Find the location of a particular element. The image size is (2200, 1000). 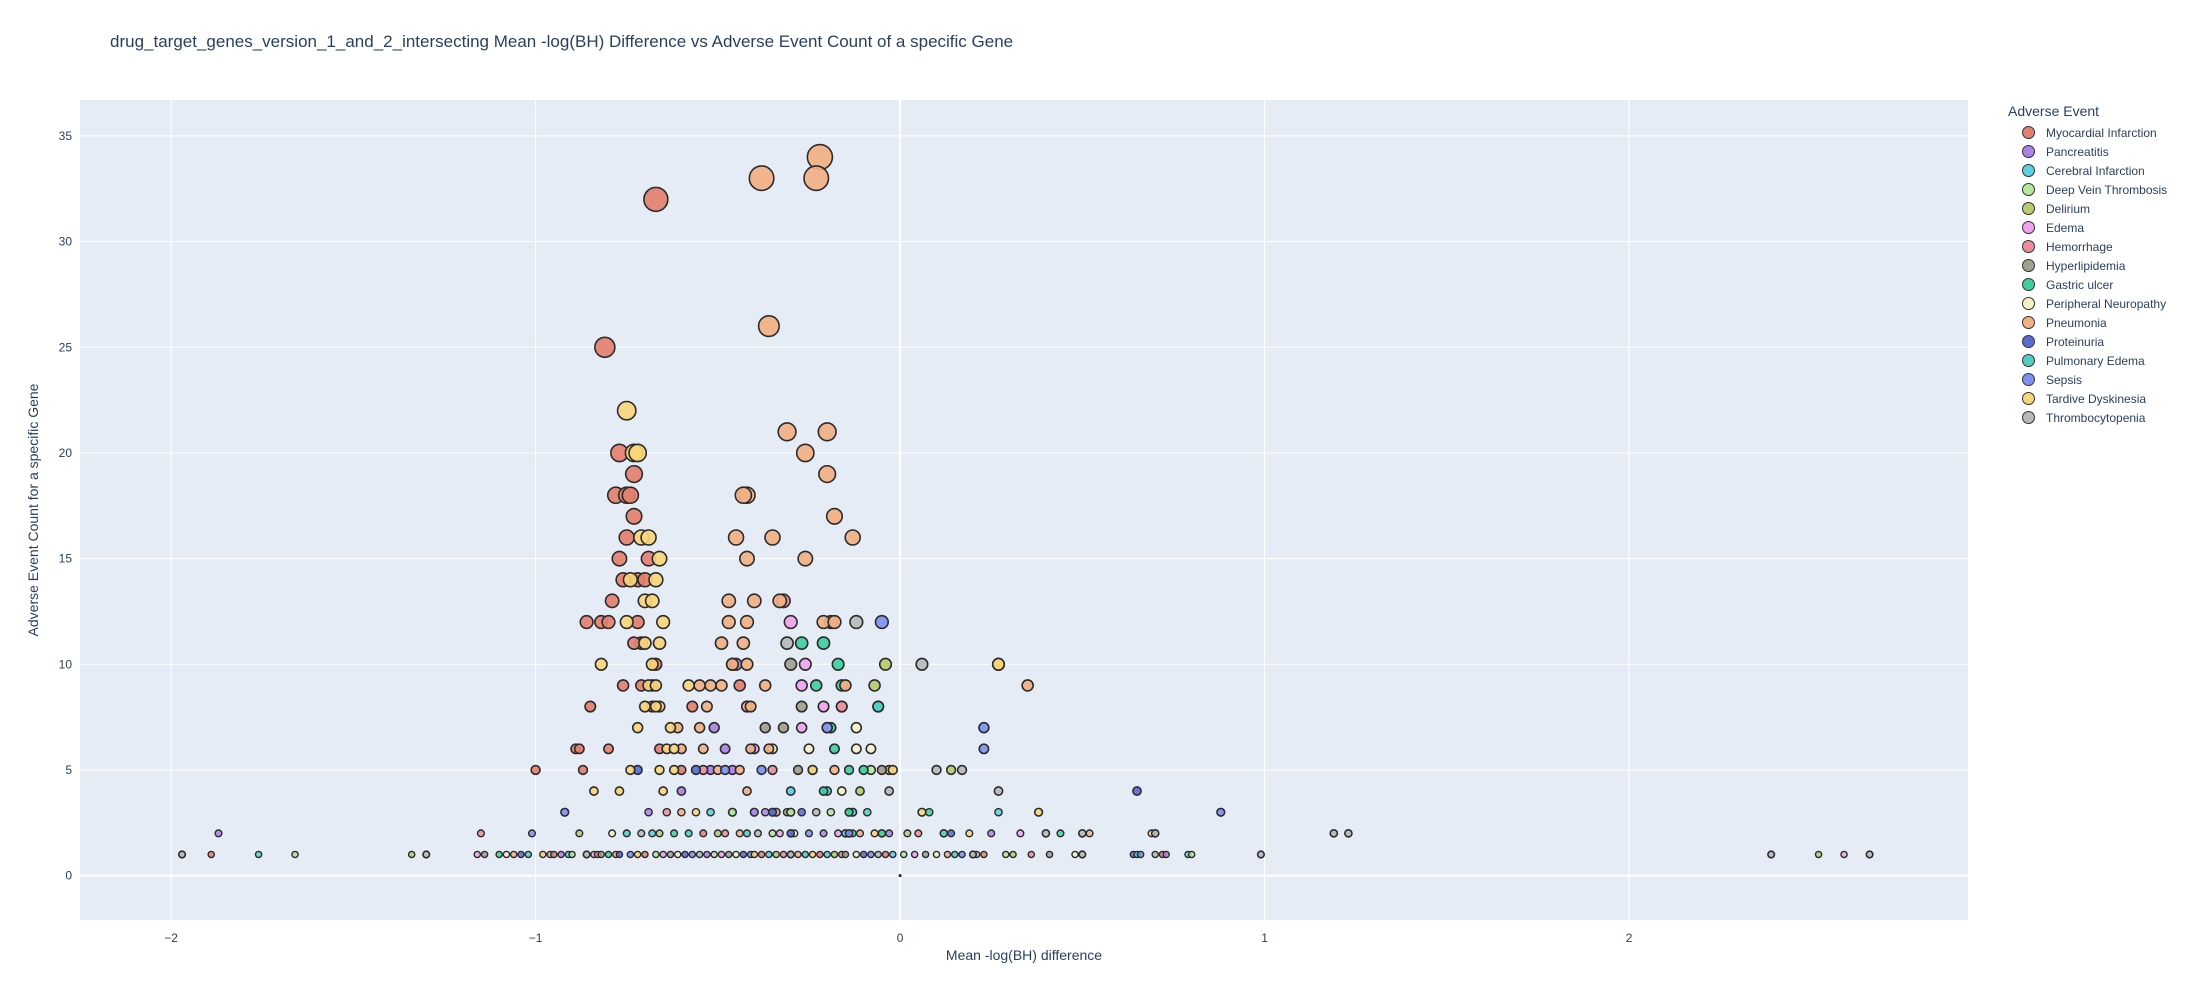

legend-item: Hemorrhage is located at coordinates (2103, 246).